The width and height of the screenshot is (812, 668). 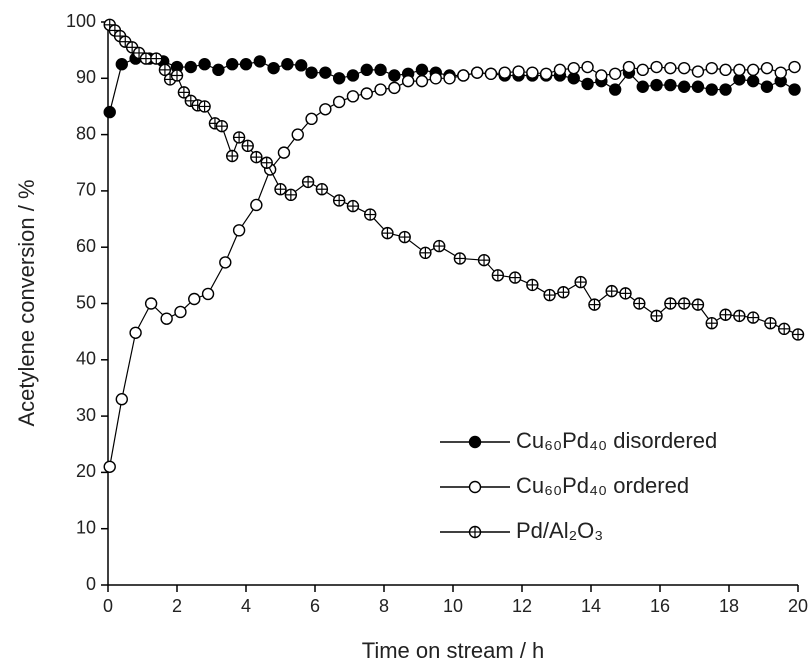 I want to click on x-tick-label: 12, so click(x=522, y=606).